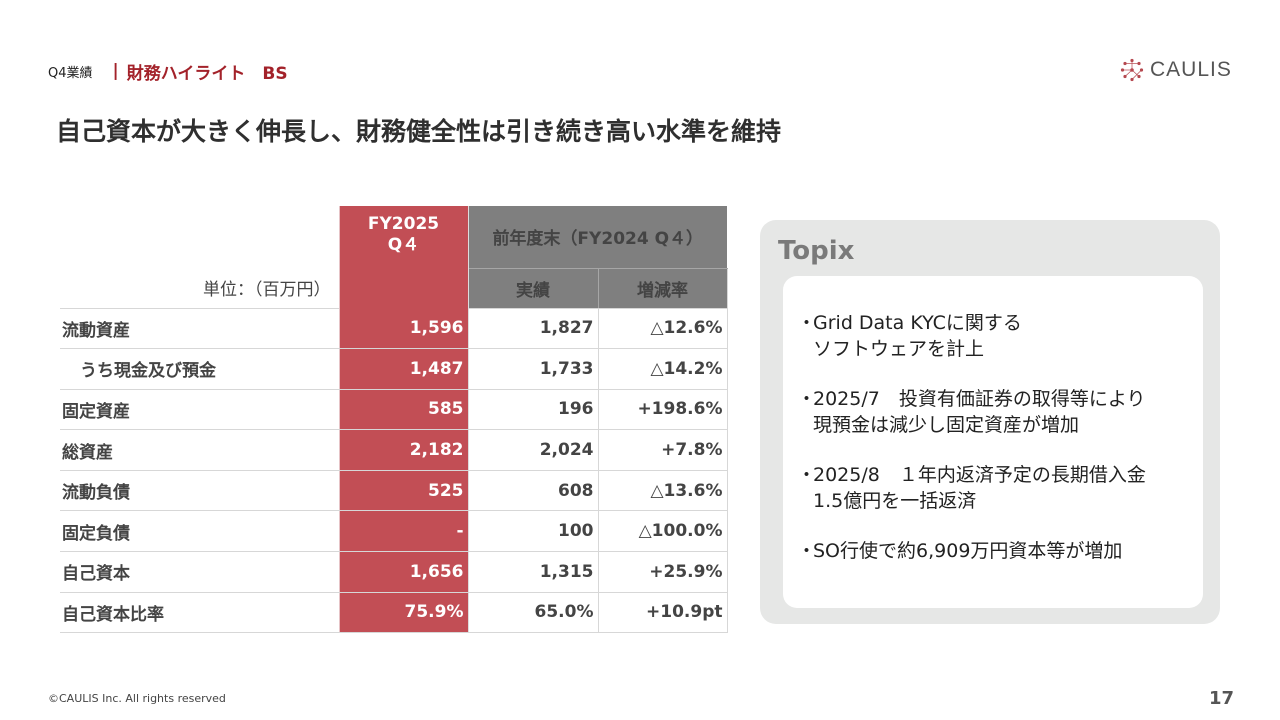 The height and width of the screenshot is (720, 1280). What do you see at coordinates (207, 73) in the screenshot?
I see `topic-label: 財務ハイライト BS` at bounding box center [207, 73].